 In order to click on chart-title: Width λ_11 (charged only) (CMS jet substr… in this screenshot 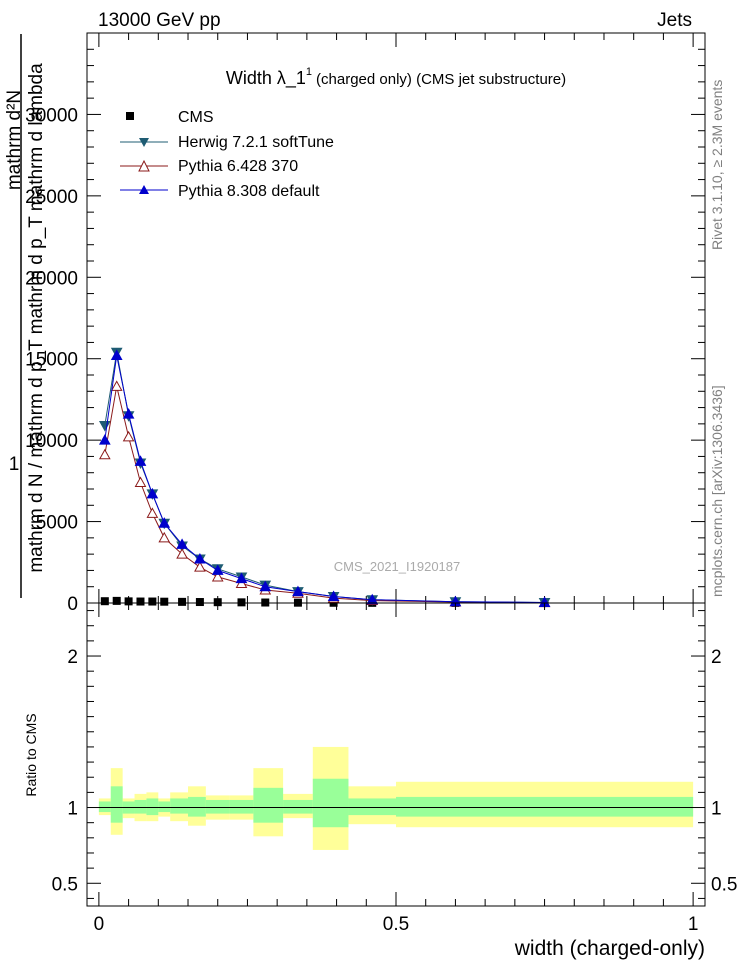, I will do `click(396, 77)`.